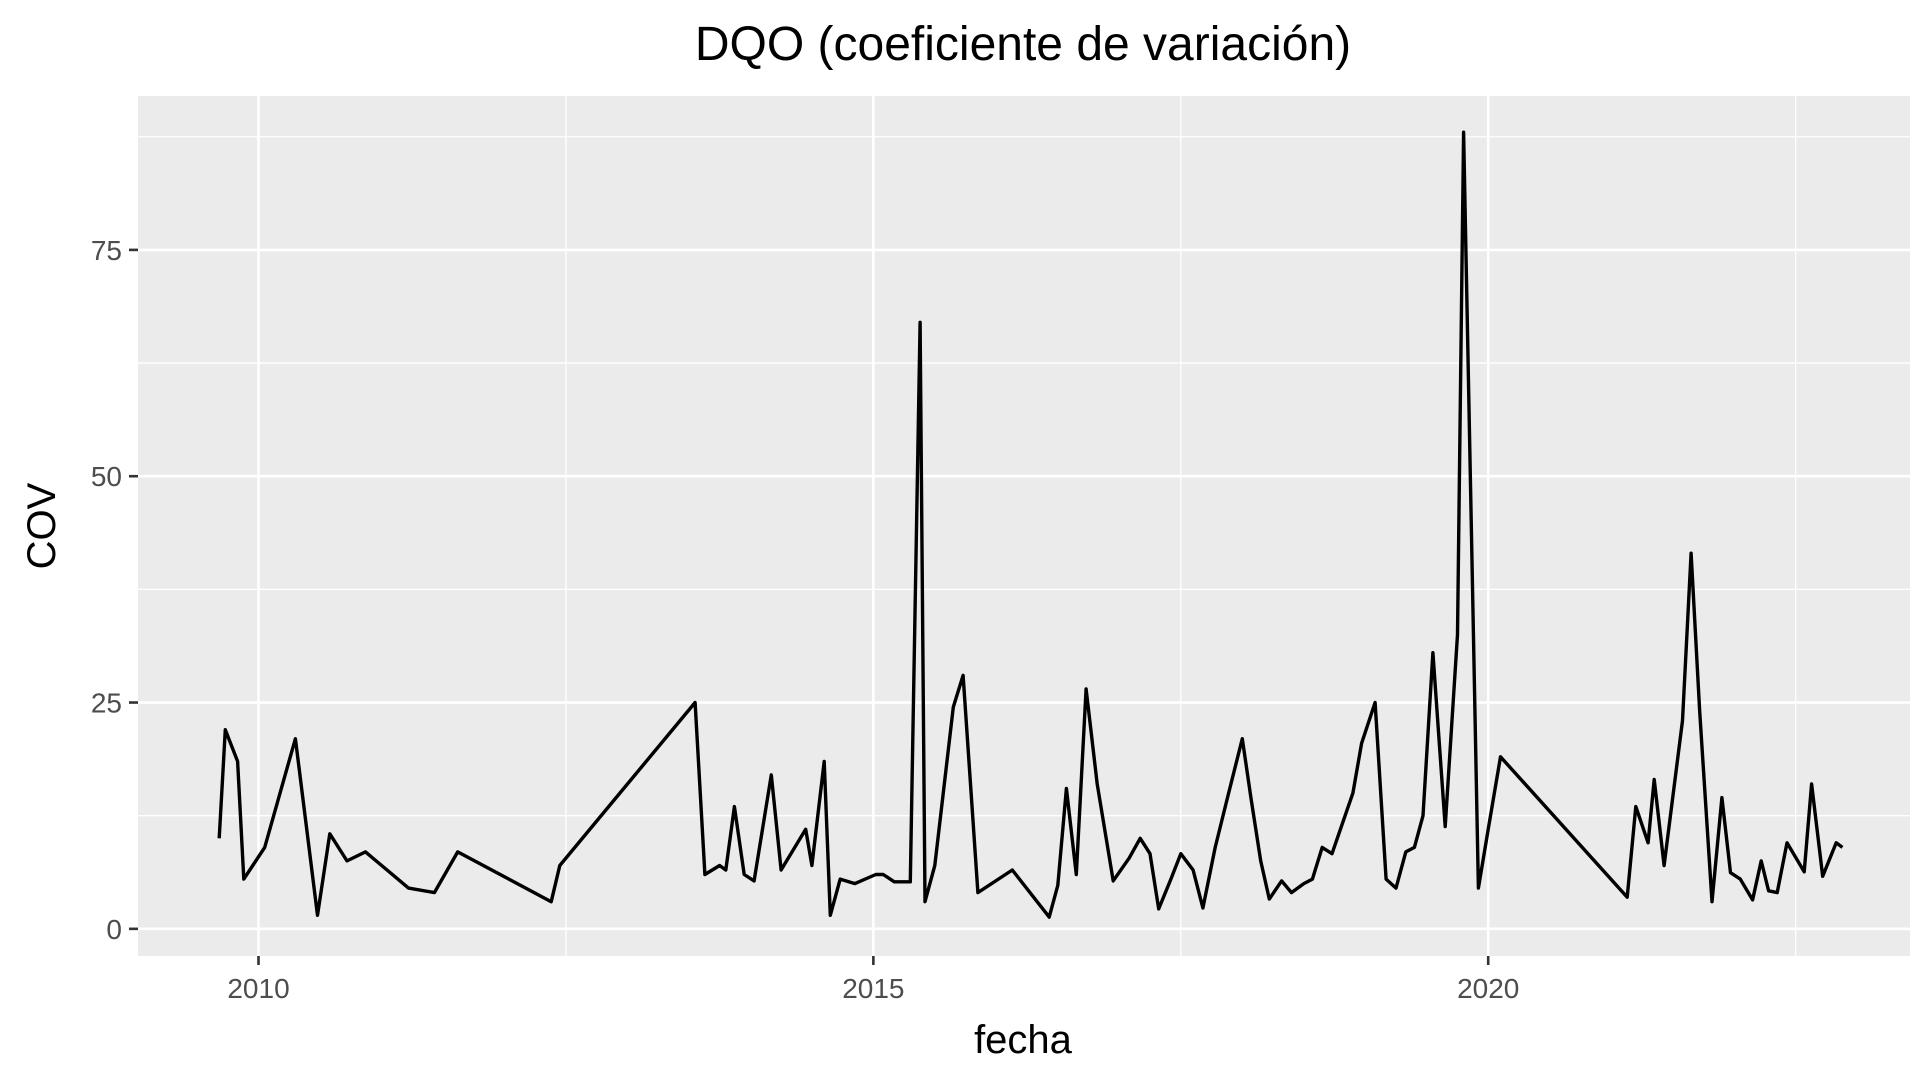 The width and height of the screenshot is (1920, 1080). What do you see at coordinates (106, 476) in the screenshot?
I see `y-tick-label: 50` at bounding box center [106, 476].